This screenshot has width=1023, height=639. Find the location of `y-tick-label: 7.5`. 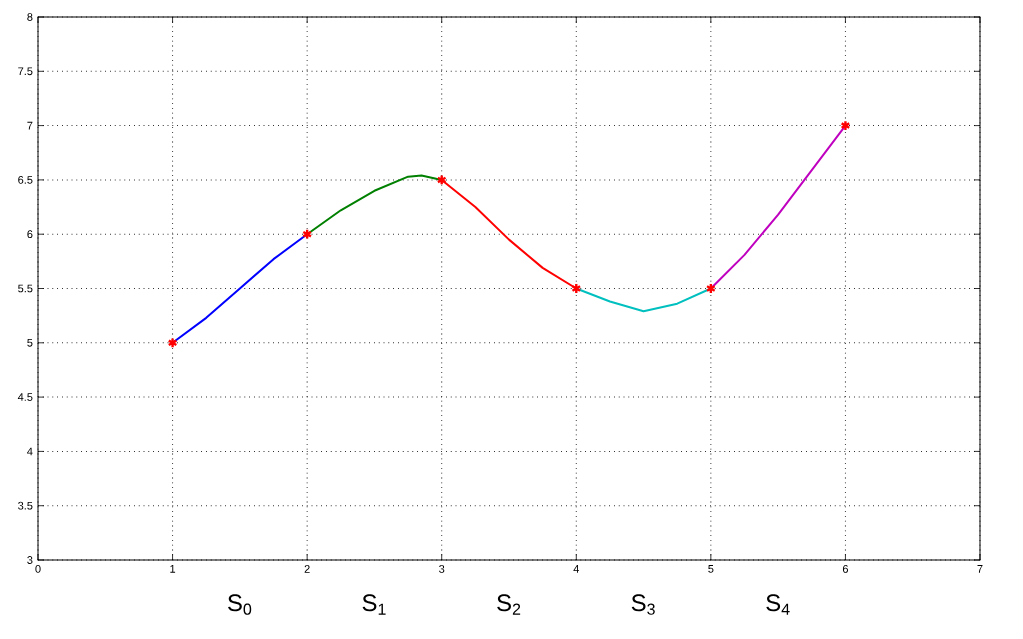

y-tick-label: 7.5 is located at coordinates (25, 71).